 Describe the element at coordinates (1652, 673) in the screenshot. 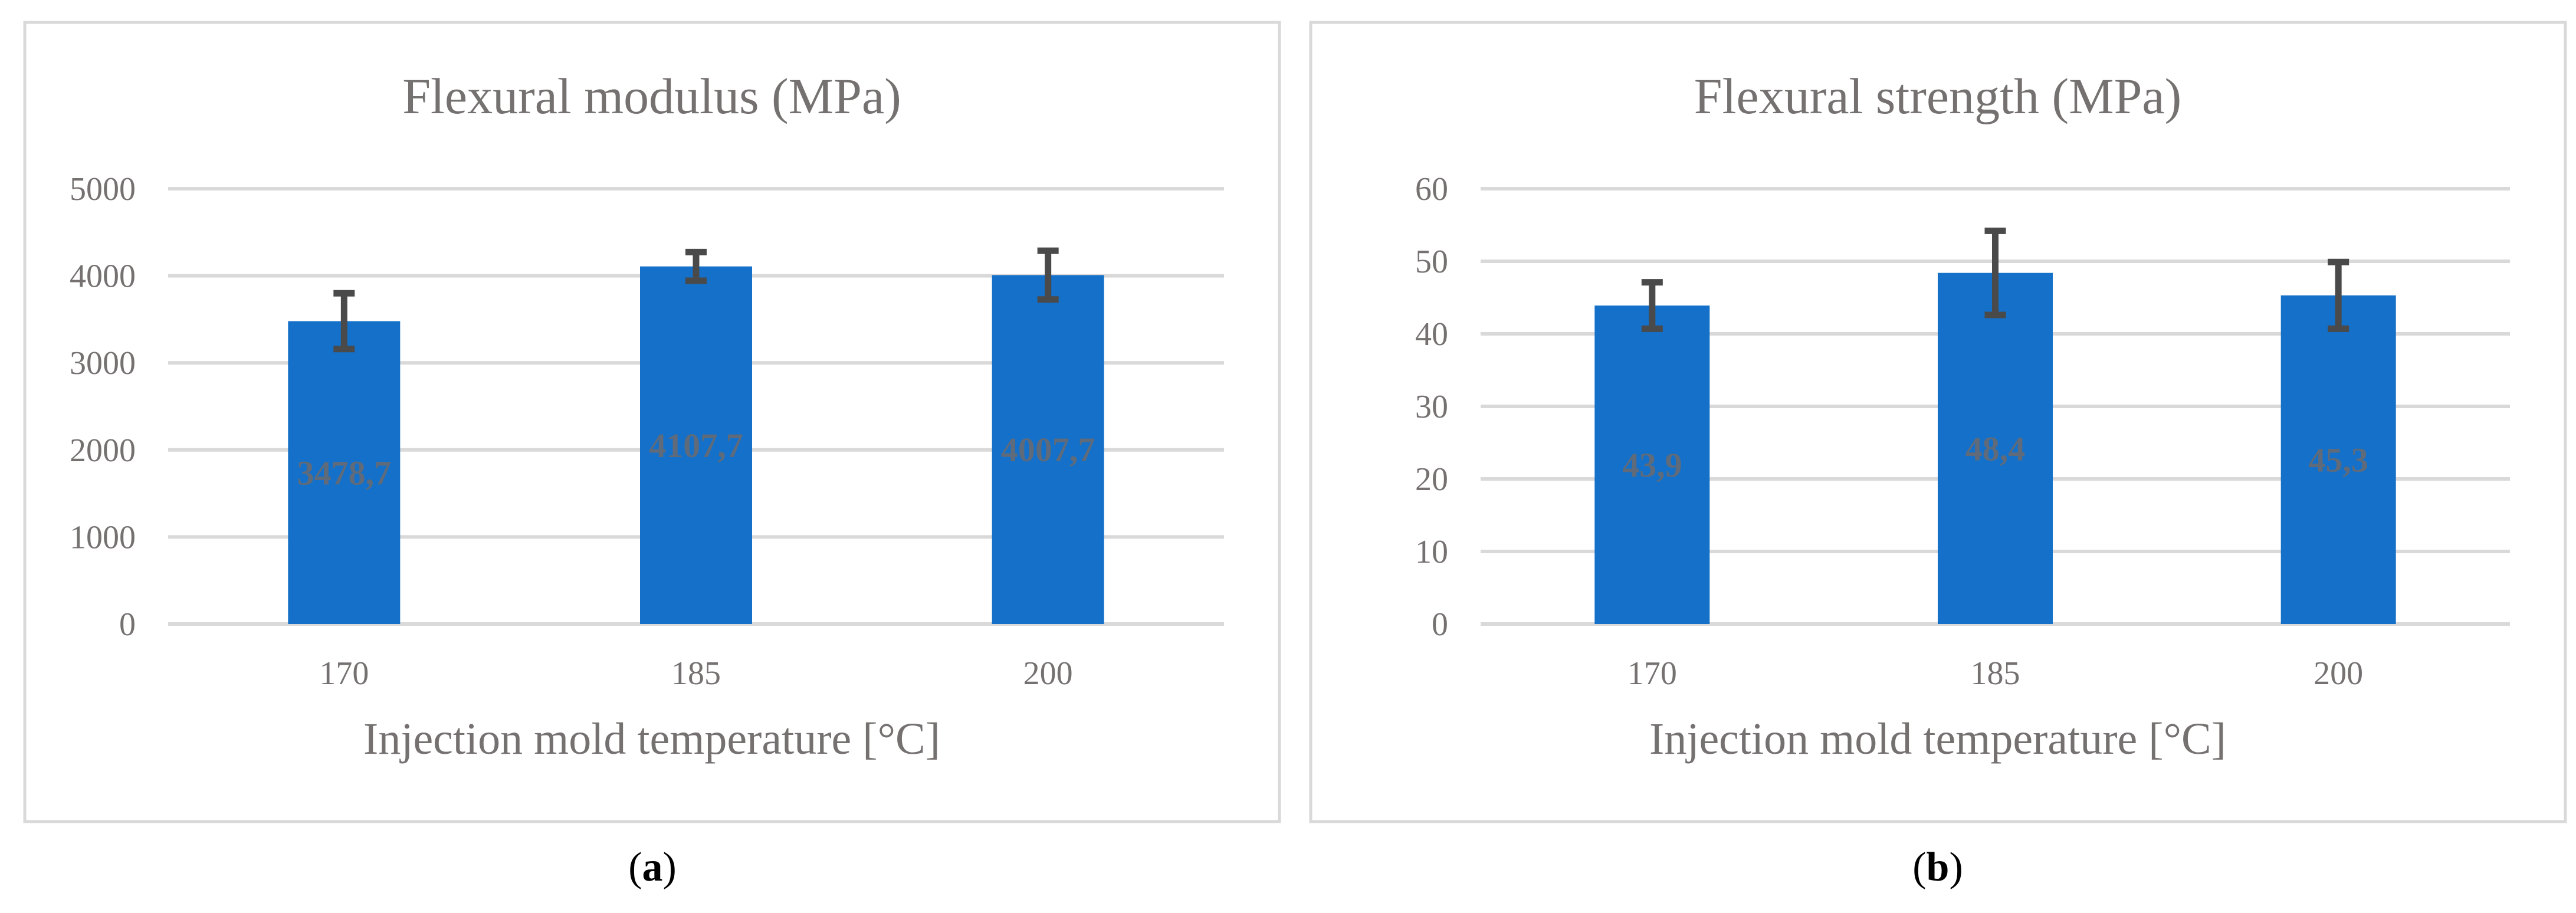

I see `x-tick-b-170: 170` at that location.